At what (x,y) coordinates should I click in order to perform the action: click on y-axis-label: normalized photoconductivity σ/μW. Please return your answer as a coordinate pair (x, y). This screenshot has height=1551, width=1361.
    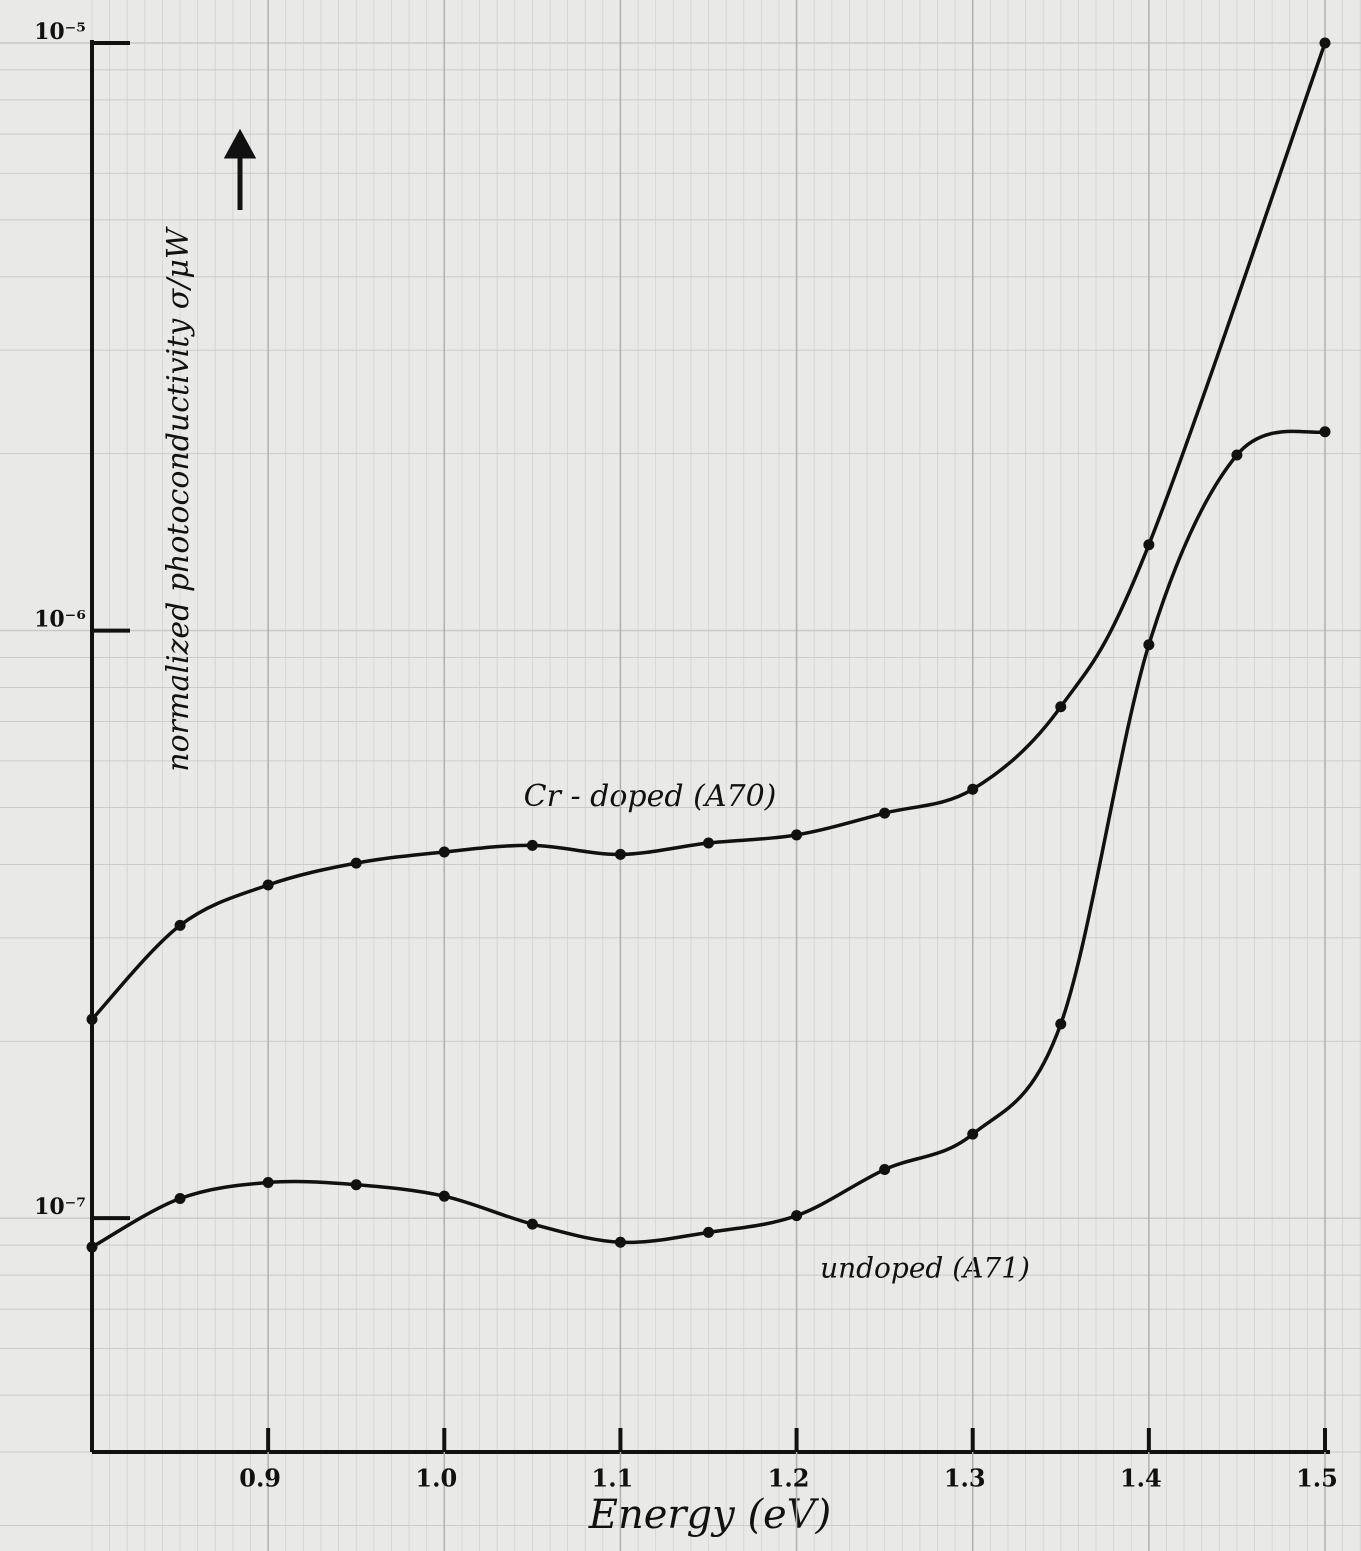
    Looking at the image, I should click on (178, 499).